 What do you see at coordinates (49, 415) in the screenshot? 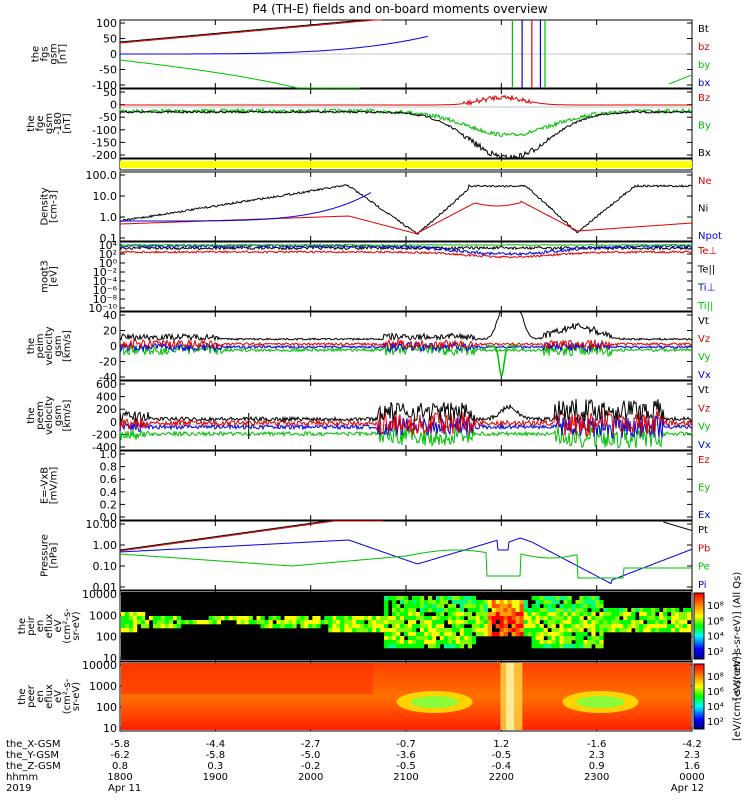
I see `y-axis-label: velocity` at bounding box center [49, 415].